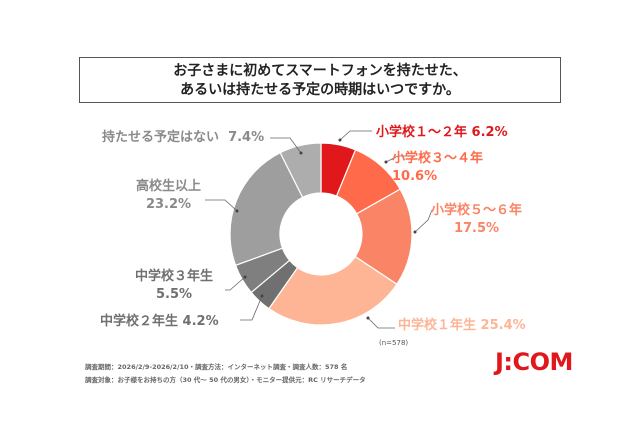  Describe the element at coordinates (462, 325) in the screenshot. I see `label-jh-1: 中学校１年生 25.4%` at that location.